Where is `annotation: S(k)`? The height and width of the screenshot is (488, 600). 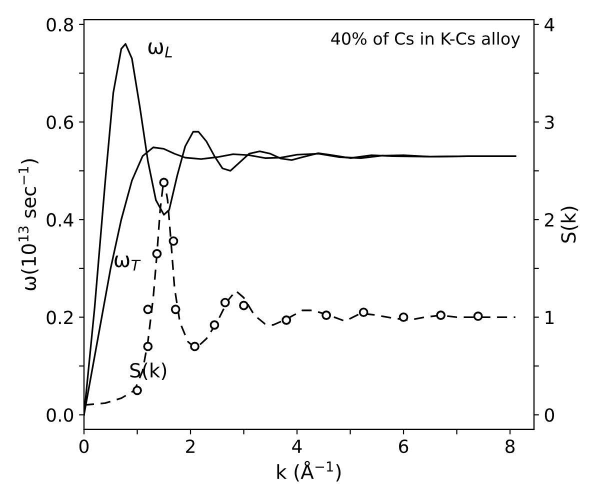
annotation: S(k) is located at coordinates (148, 371).